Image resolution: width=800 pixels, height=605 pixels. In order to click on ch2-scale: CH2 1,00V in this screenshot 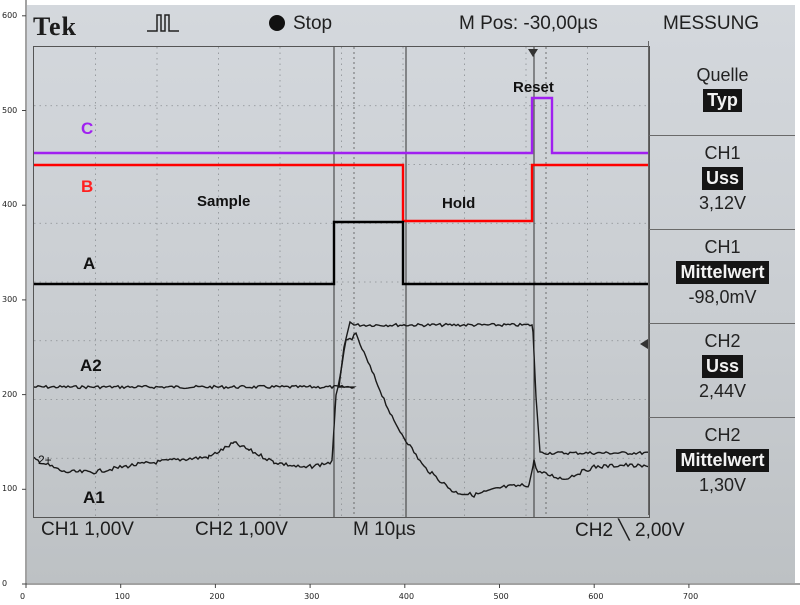, I will do `click(241, 529)`.